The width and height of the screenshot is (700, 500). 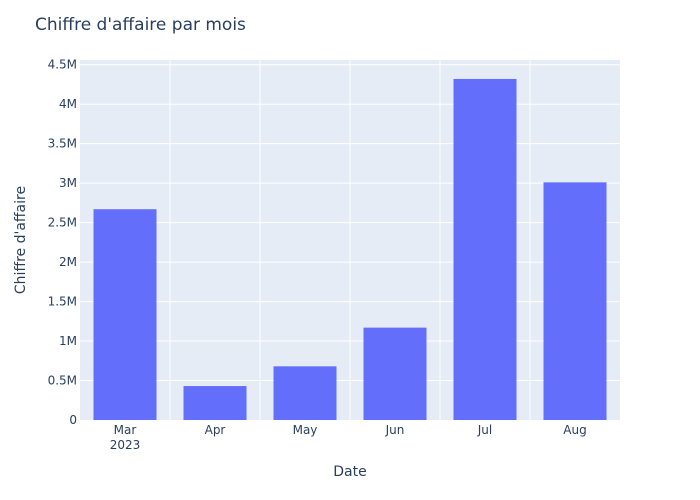 What do you see at coordinates (68, 341) in the screenshot?
I see `y-tick-label: 1M` at bounding box center [68, 341].